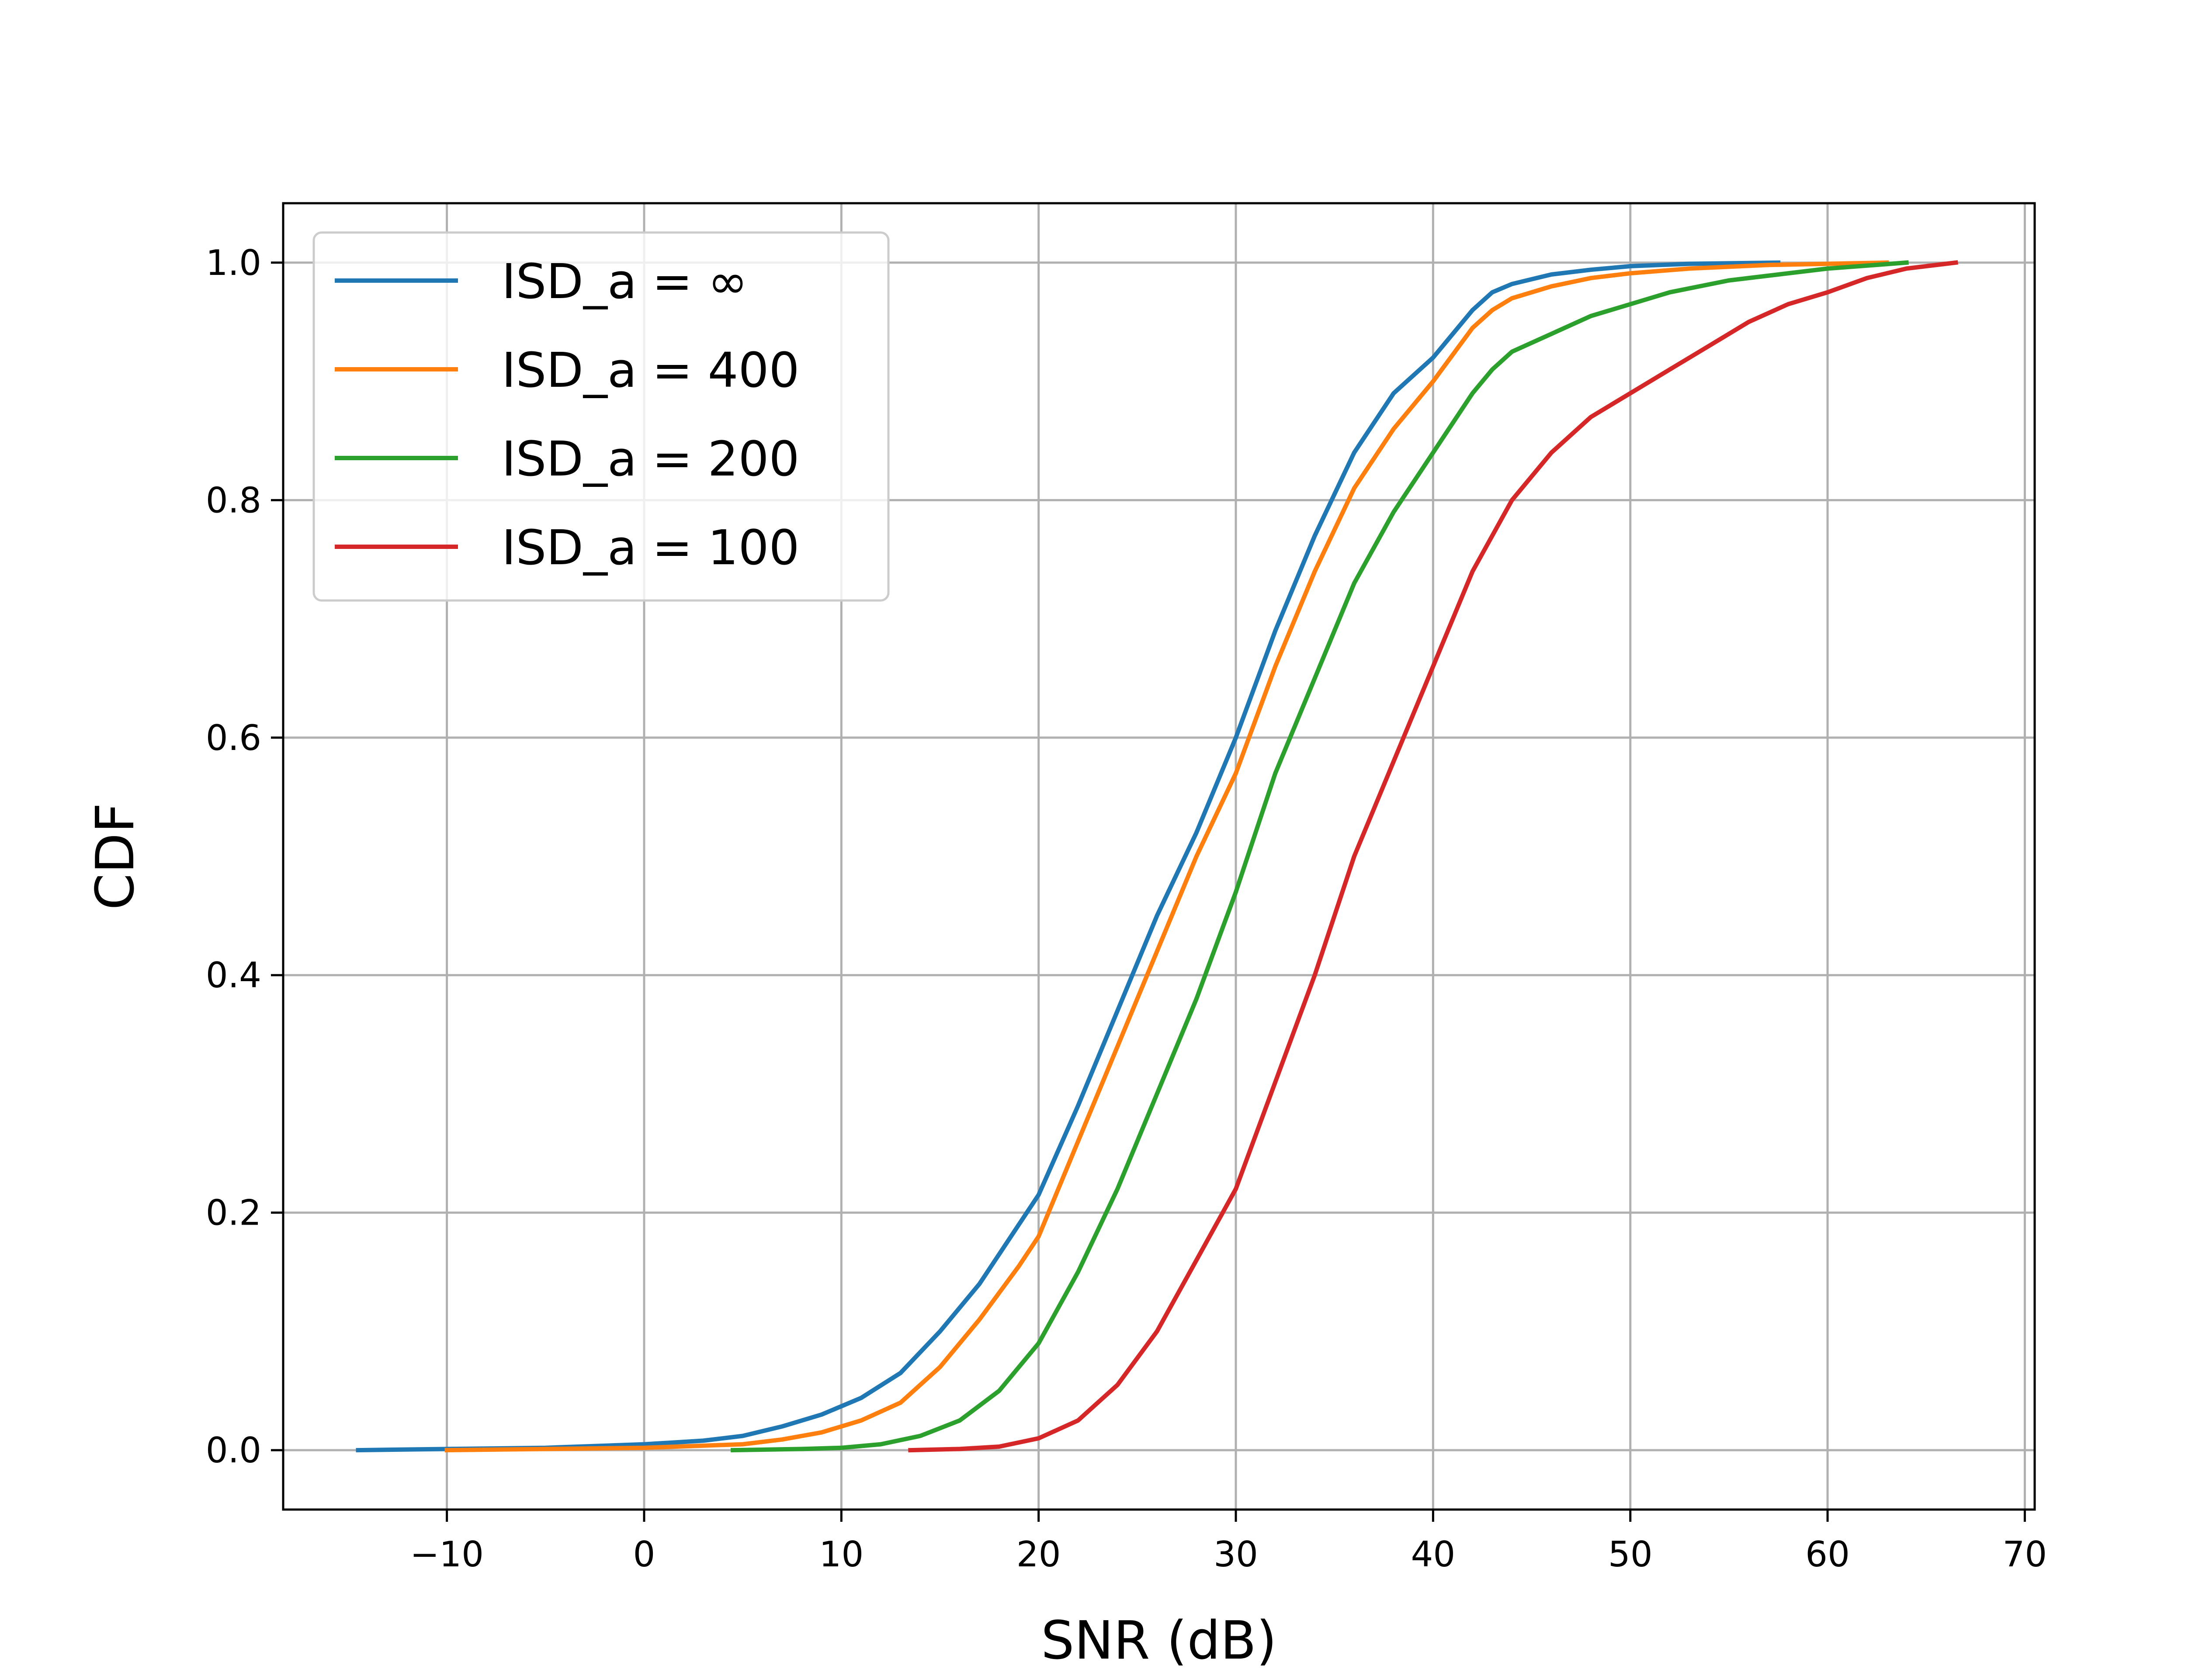 This screenshot has width=2185, height=1680. Describe the element at coordinates (650, 459) in the screenshot. I see `legend-label: ISD_a = 200` at that location.